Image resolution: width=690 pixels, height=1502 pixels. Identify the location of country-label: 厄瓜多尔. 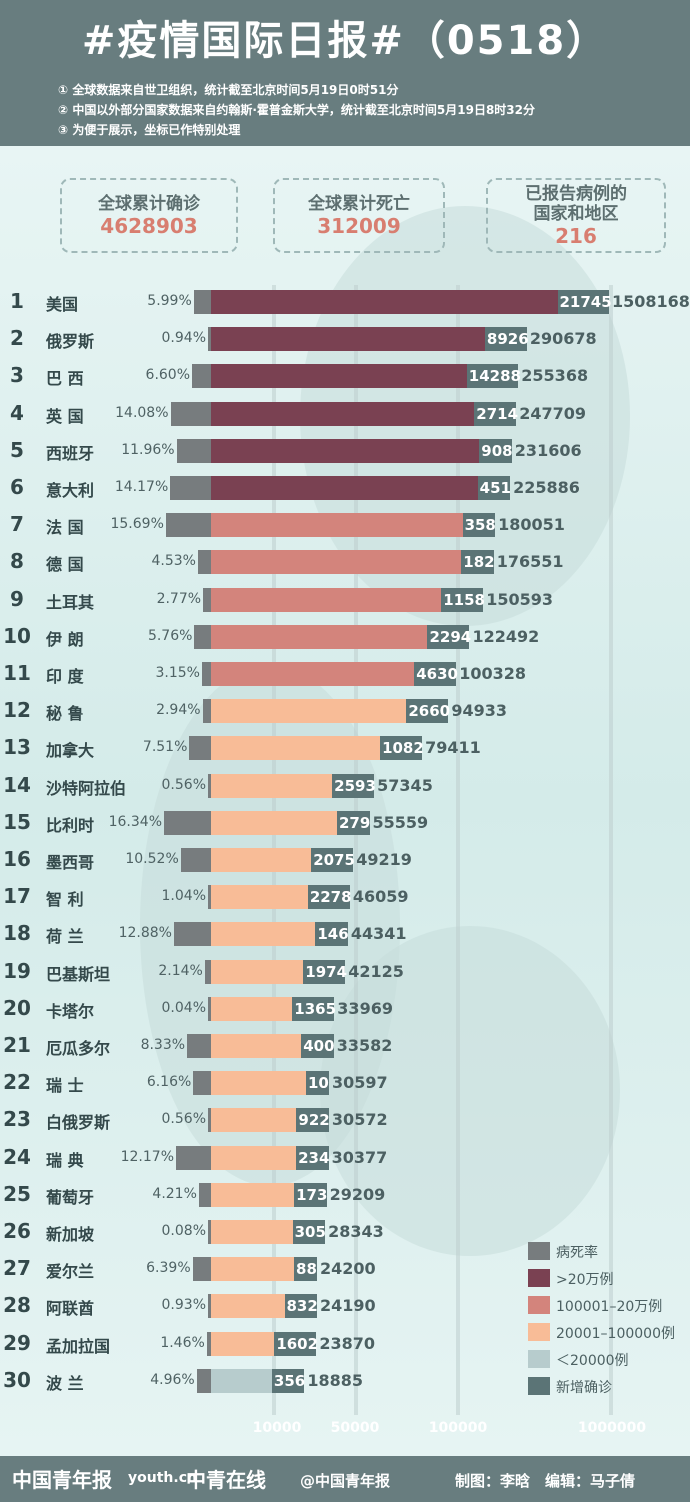
(78, 1048).